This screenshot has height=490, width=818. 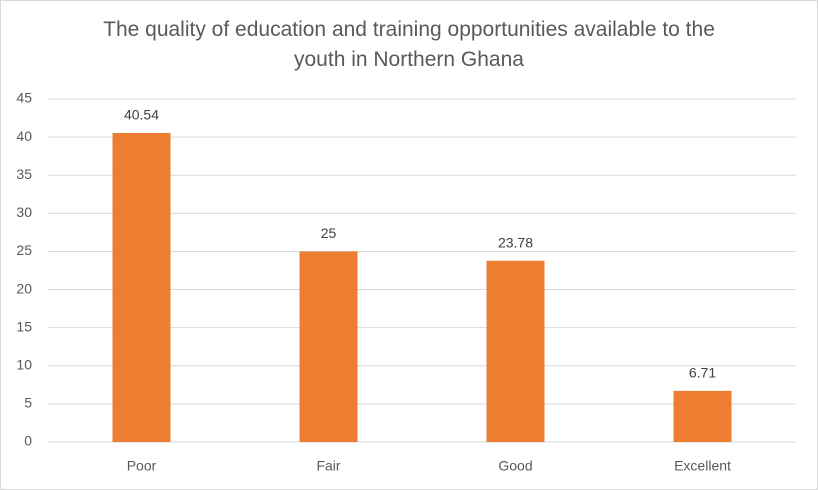 I want to click on y-tick-label: 35, so click(x=24, y=174).